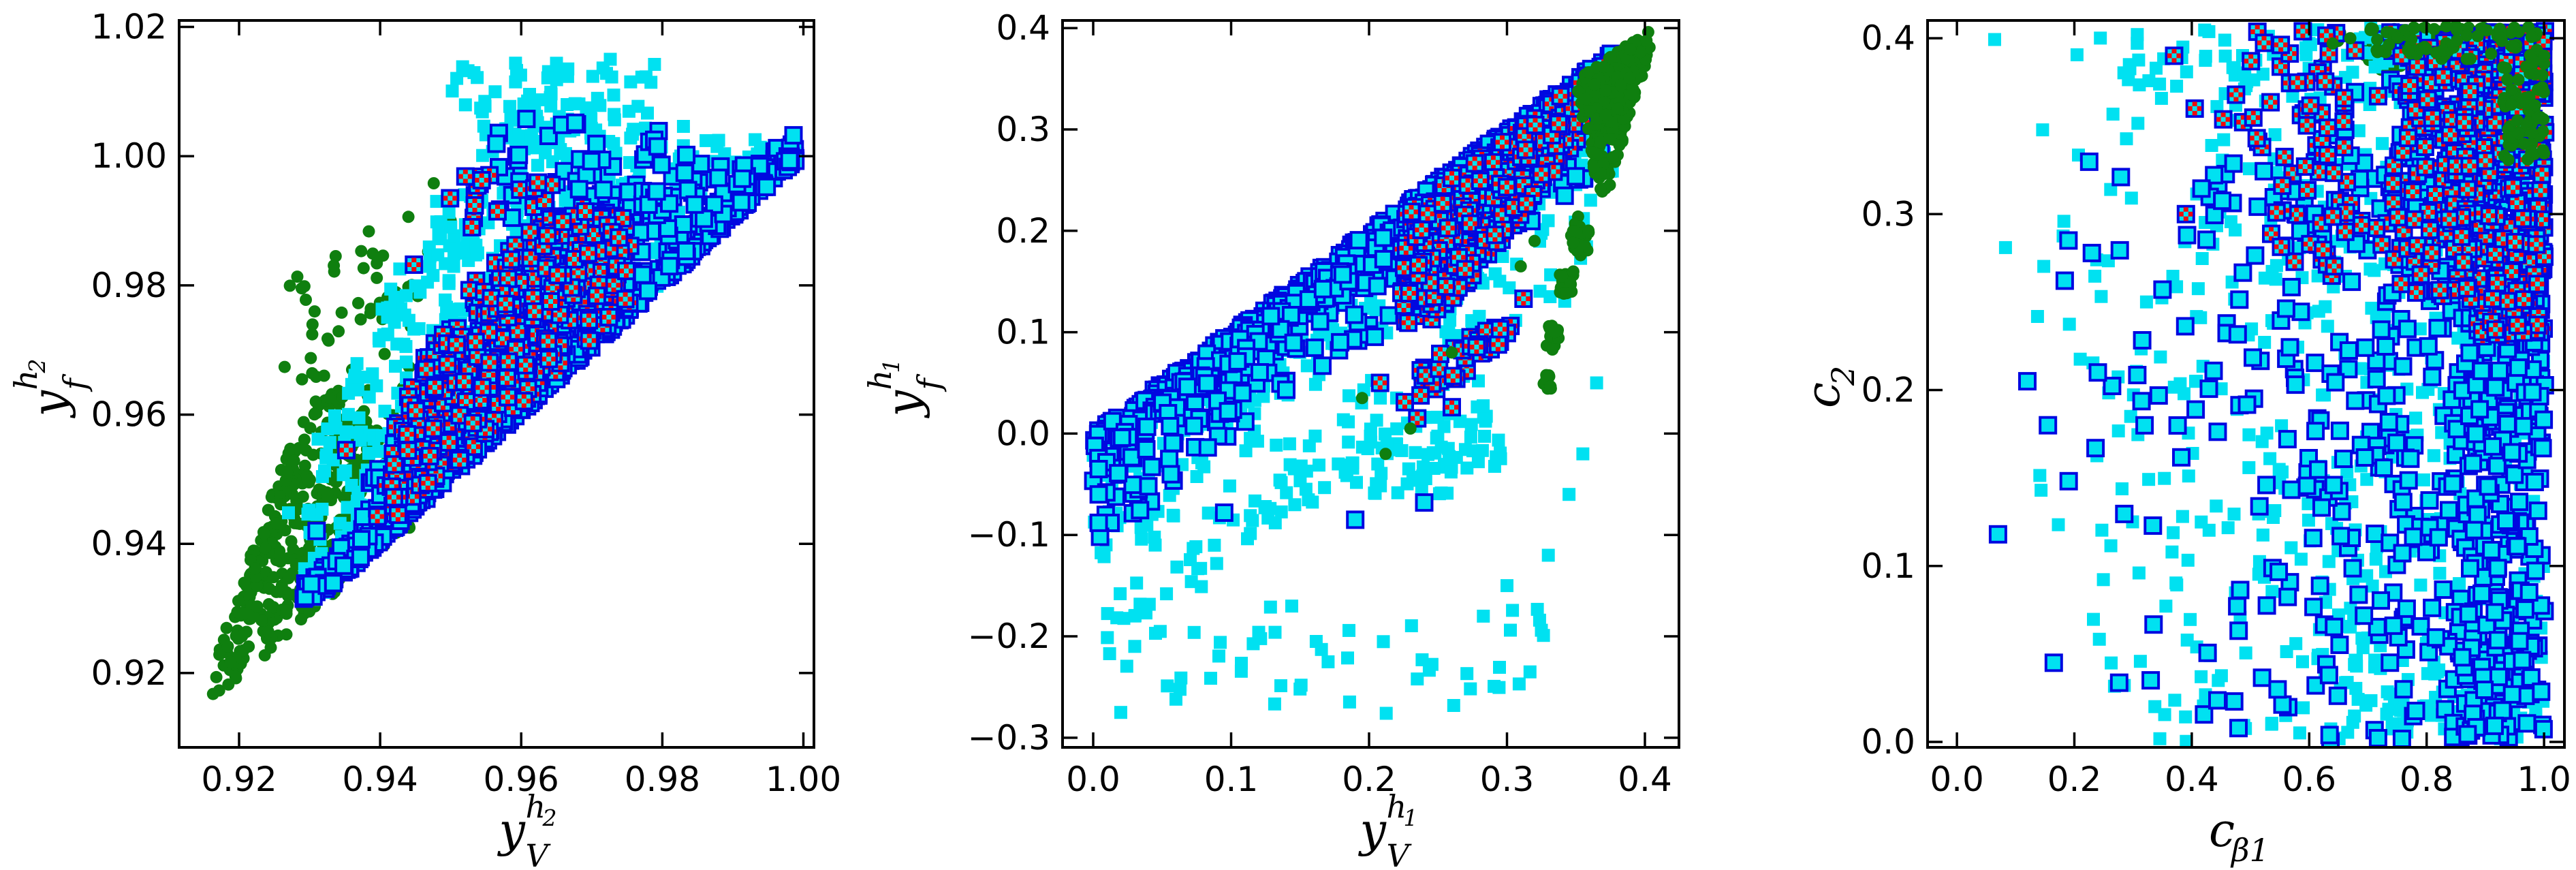  Describe the element at coordinates (1009, 535) in the screenshot. I see `y-tick-label: −0.1` at that location.